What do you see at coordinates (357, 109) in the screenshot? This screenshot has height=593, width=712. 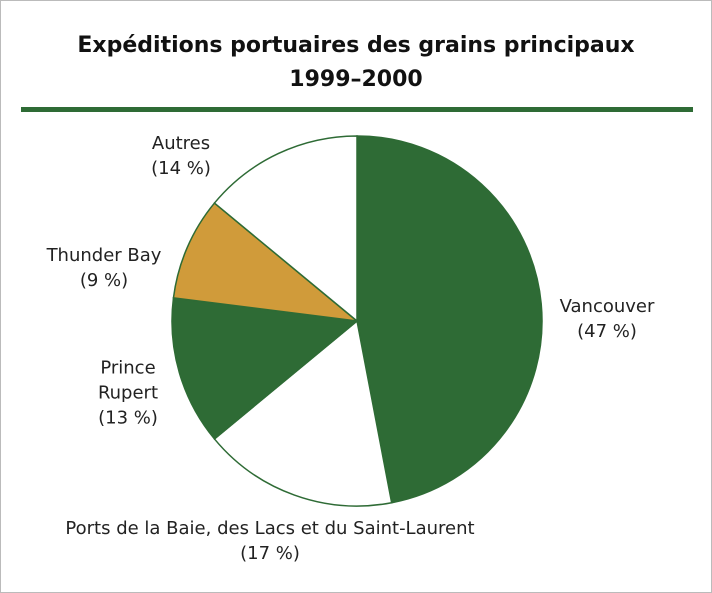 I see `title-rule` at bounding box center [357, 109].